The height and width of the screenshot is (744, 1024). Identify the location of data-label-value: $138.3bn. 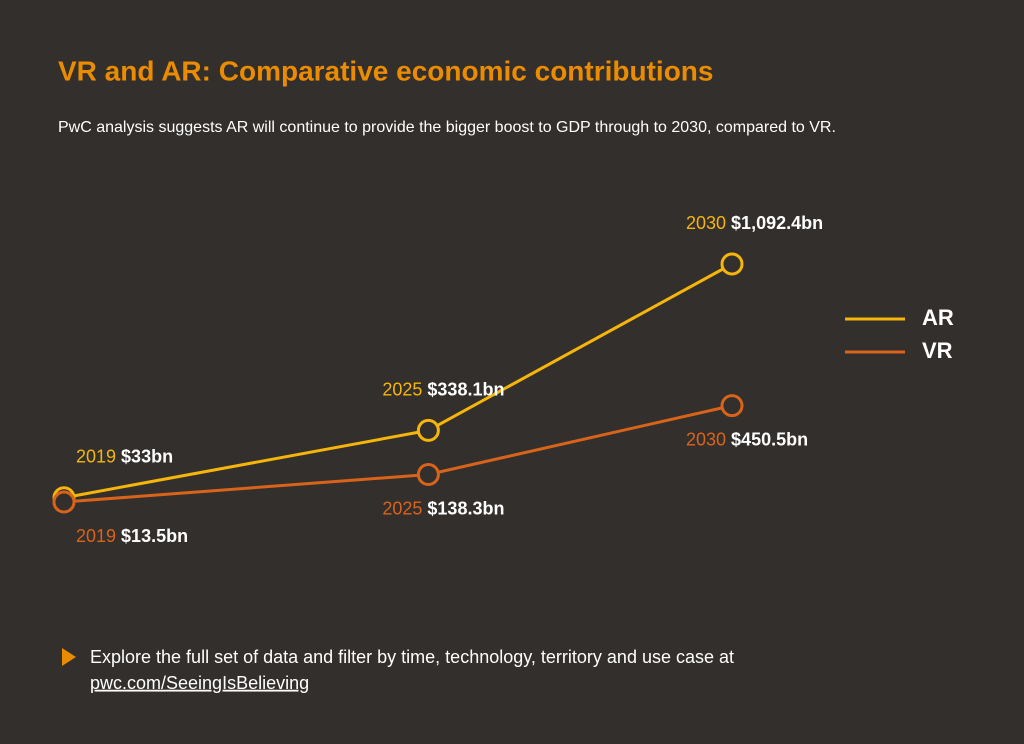
(465, 508).